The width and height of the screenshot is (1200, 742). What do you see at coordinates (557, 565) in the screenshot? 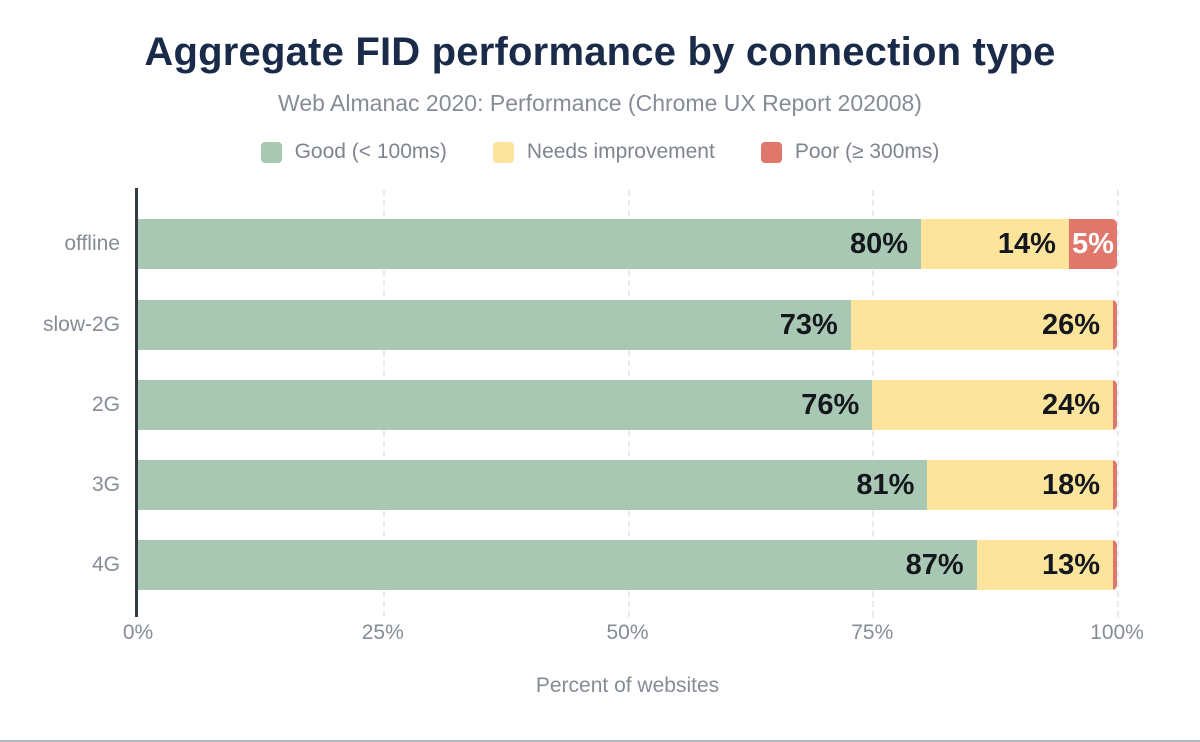
I see `bar-segment-good: 87%` at bounding box center [557, 565].